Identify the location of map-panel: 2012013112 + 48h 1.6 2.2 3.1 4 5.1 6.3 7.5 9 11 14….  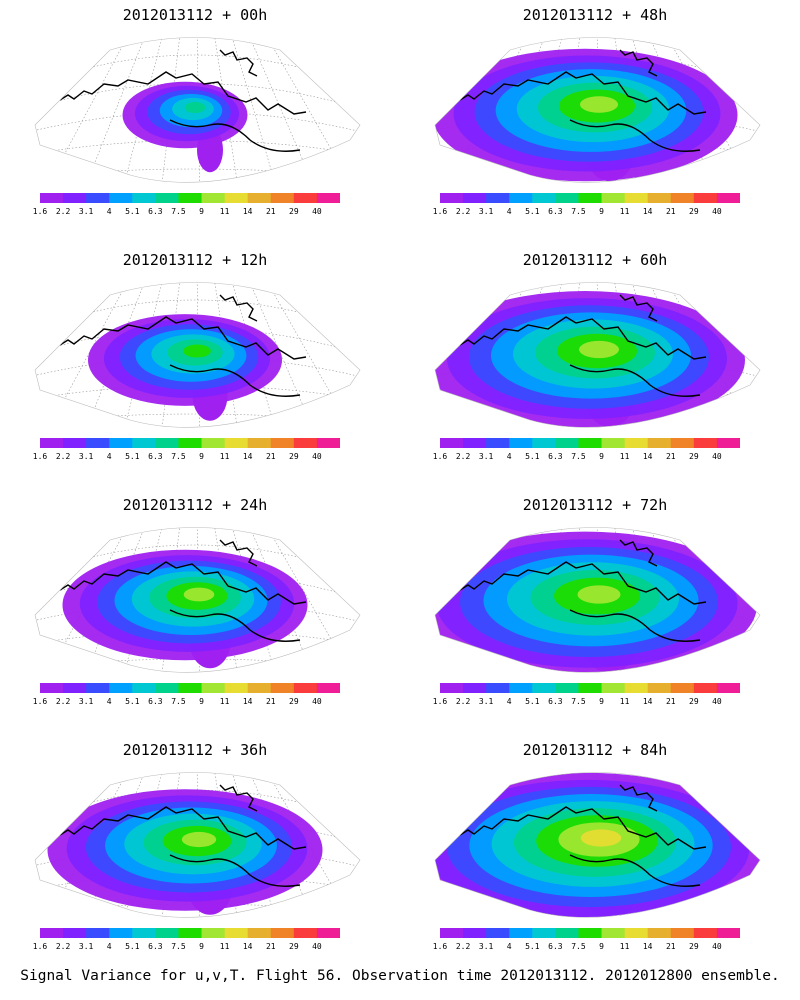
(595, 122).